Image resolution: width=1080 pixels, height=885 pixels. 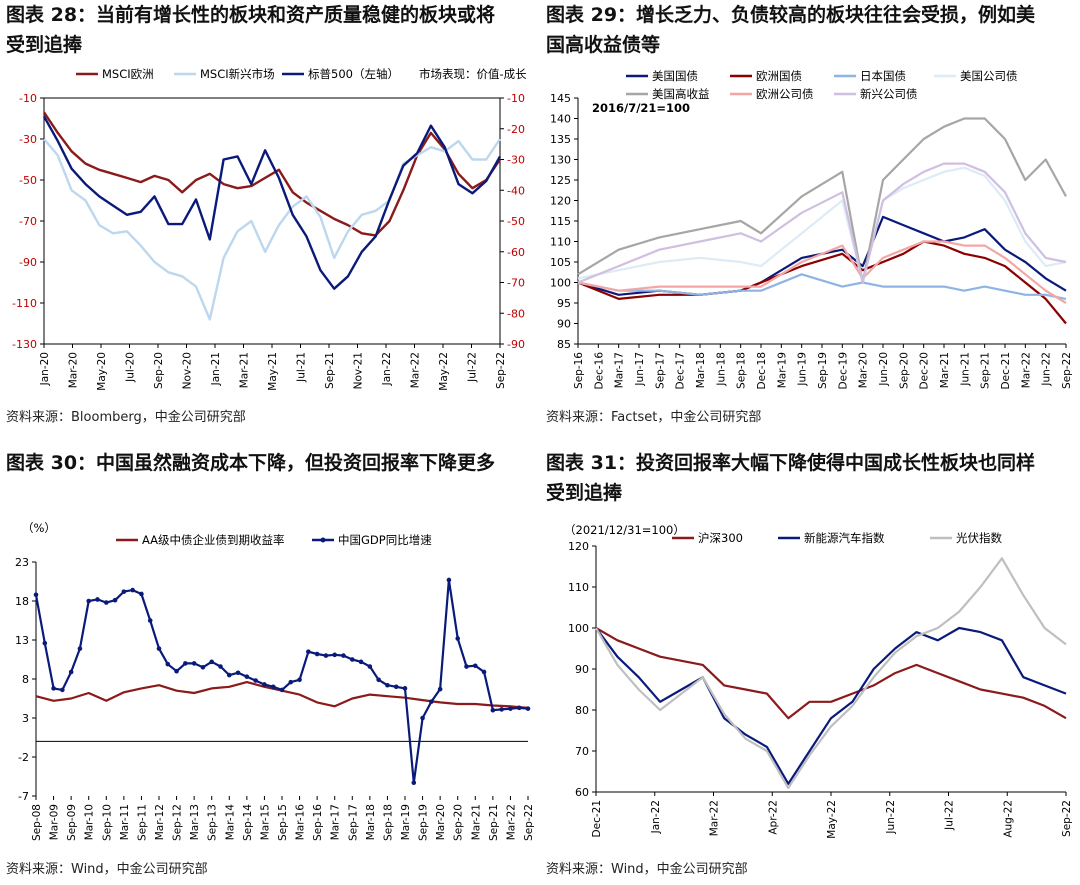 What do you see at coordinates (641, 108) in the screenshot?
I see `chart-annotation: 2016/7/21=100` at bounding box center [641, 108].